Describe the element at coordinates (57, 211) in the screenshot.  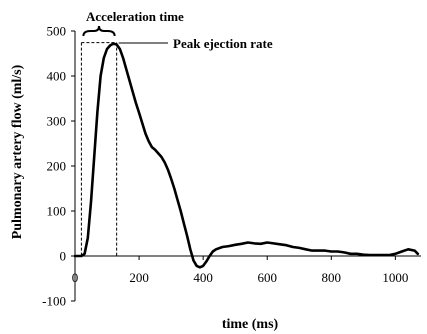
I see `y-tick-label: 100` at that location.